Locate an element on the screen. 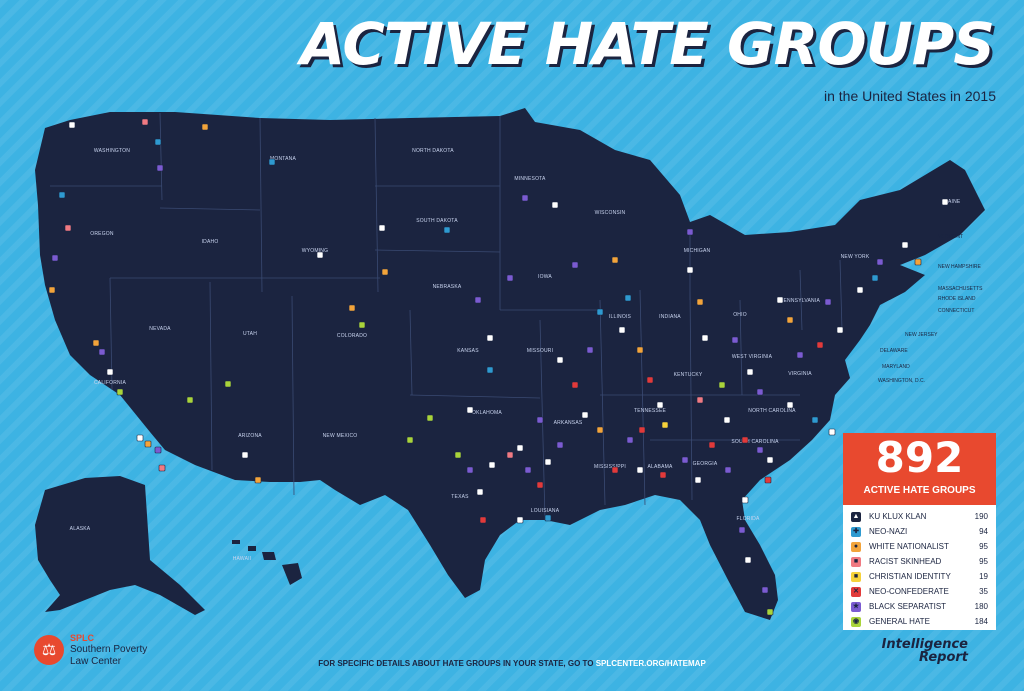  black-separatist-star-icon: ★ is located at coordinates (856, 606).